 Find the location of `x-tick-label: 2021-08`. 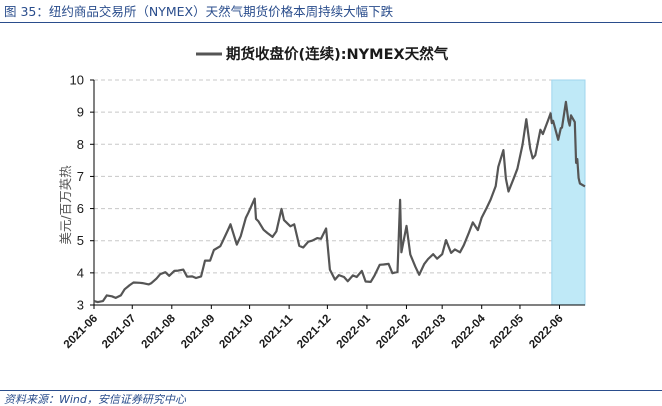

x-tick-label: 2021-08 is located at coordinates (159, 331).